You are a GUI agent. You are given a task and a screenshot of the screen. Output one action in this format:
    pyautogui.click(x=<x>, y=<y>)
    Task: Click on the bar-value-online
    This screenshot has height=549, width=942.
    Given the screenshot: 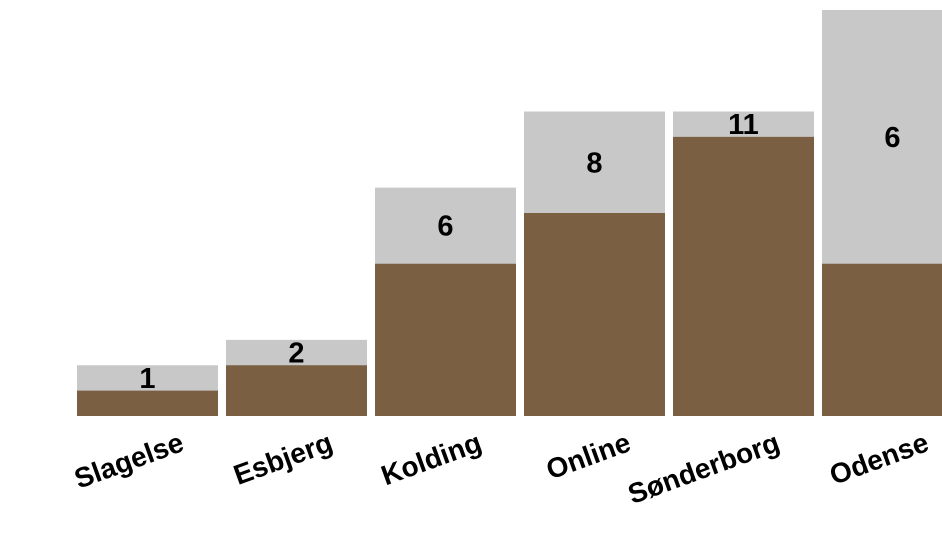 What is the action you would take?
    pyautogui.click(x=594, y=314)
    